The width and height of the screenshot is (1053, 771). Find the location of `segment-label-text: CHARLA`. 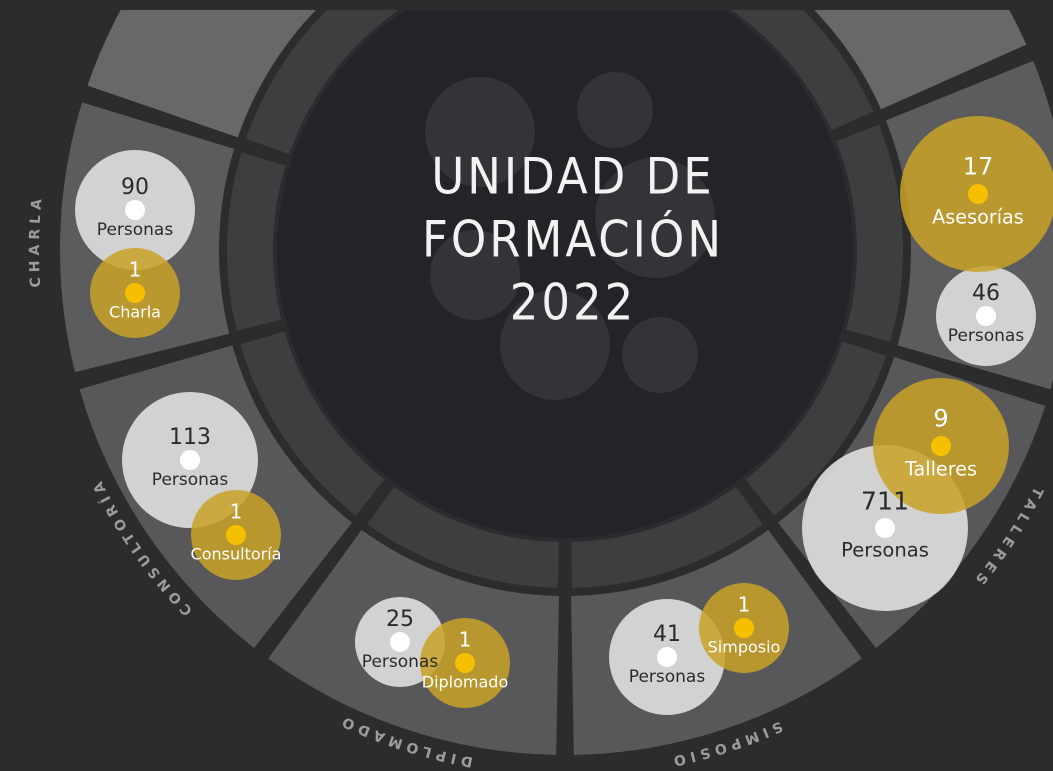

segment-label-text: CHARLA is located at coordinates (34, 240).